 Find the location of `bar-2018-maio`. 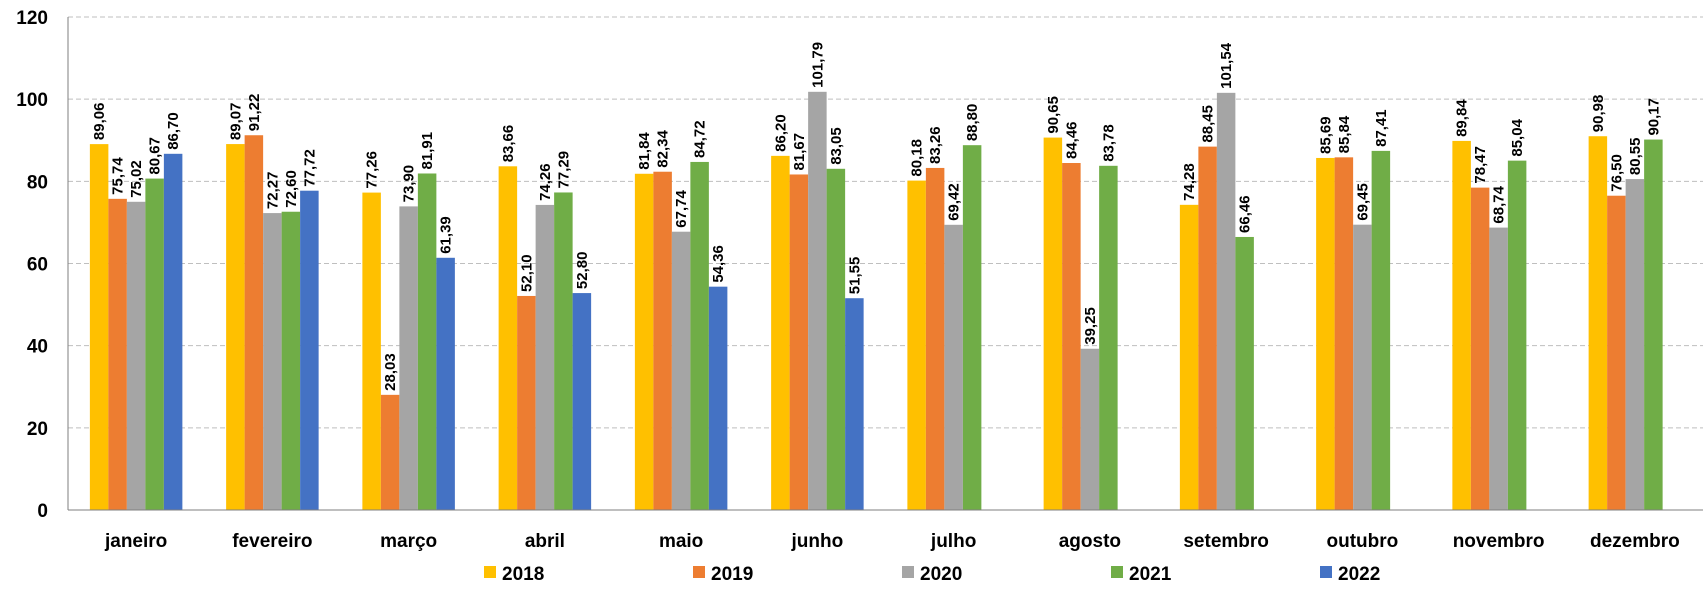

bar-2018-maio is located at coordinates (644, 342).